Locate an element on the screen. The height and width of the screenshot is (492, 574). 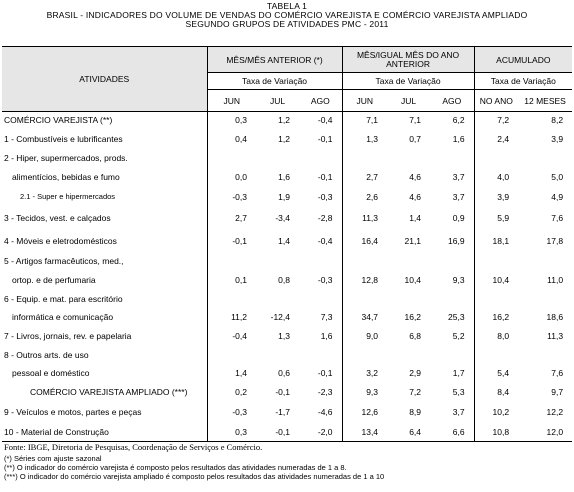
value-cell: 12,6 is located at coordinates (370, 412).